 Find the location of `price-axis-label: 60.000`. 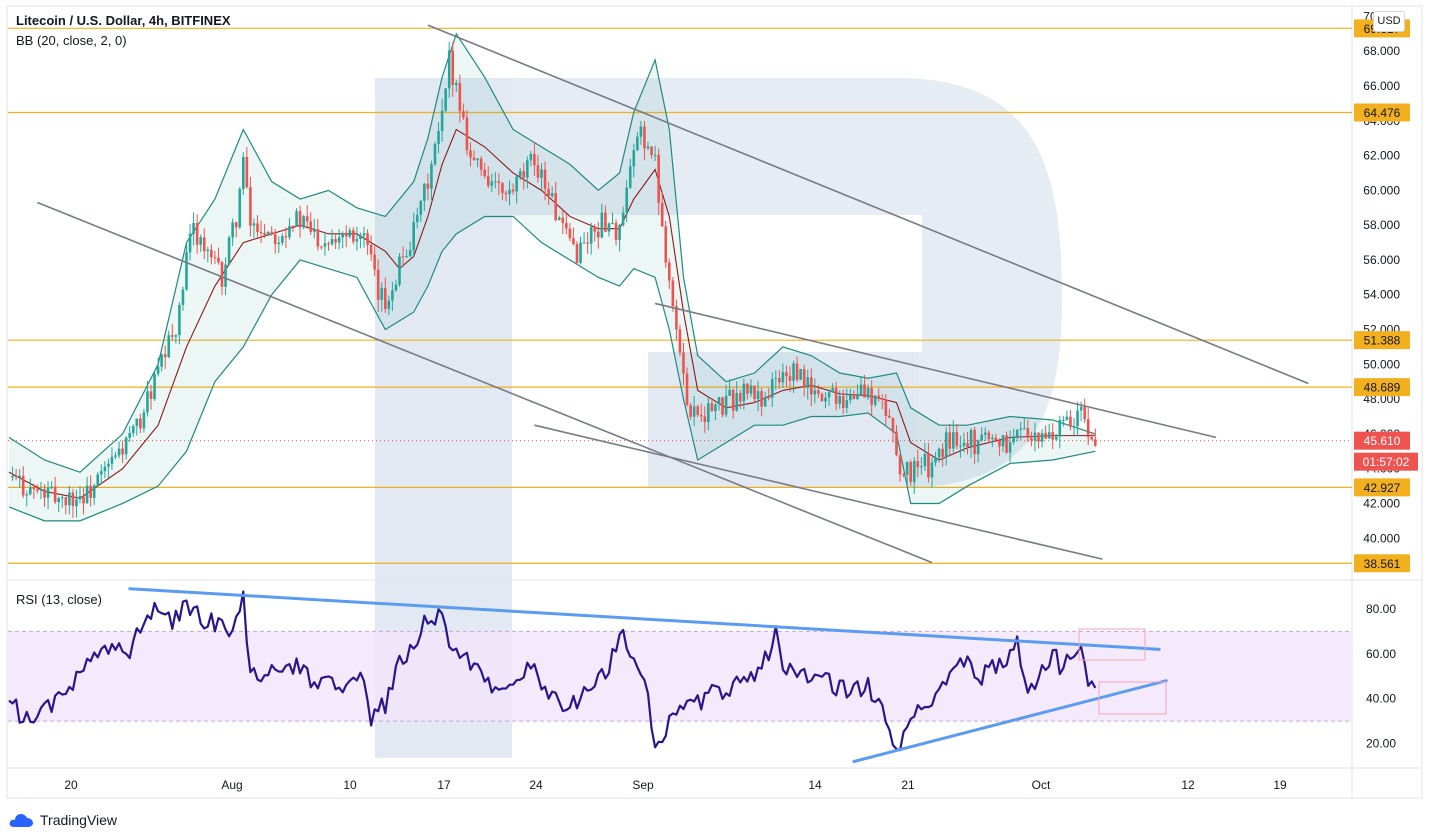

price-axis-label: 60.000 is located at coordinates (1381, 190).